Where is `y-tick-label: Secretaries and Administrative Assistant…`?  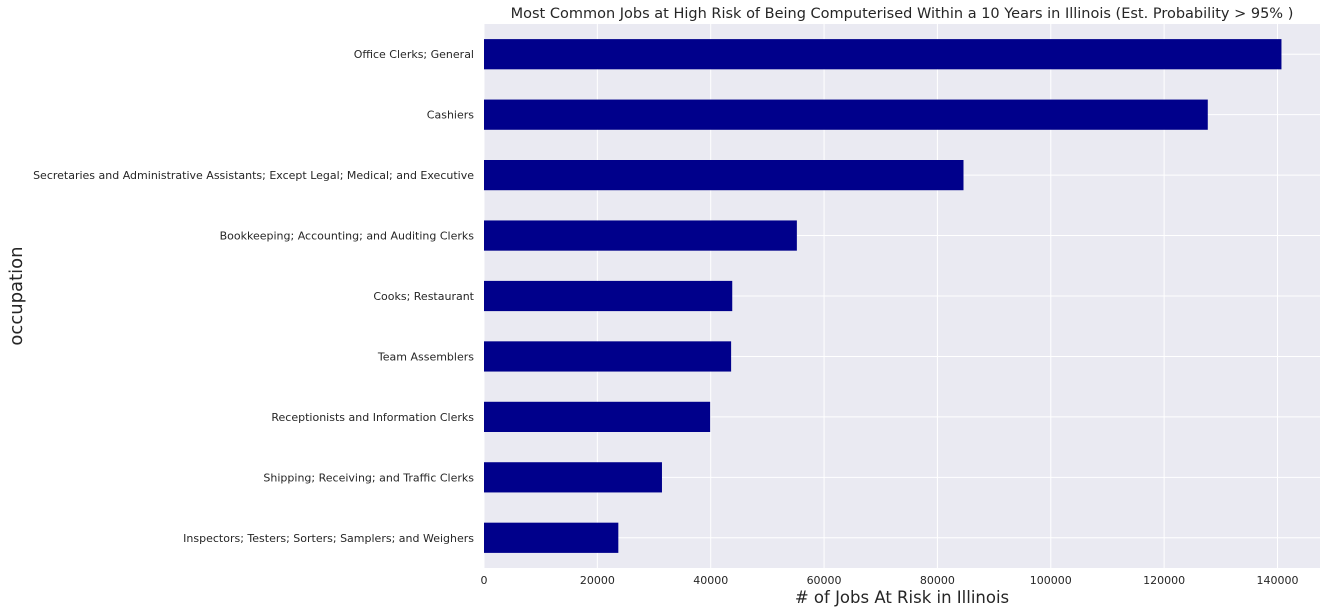 y-tick-label: Secretaries and Administrative Assistant… is located at coordinates (253, 175).